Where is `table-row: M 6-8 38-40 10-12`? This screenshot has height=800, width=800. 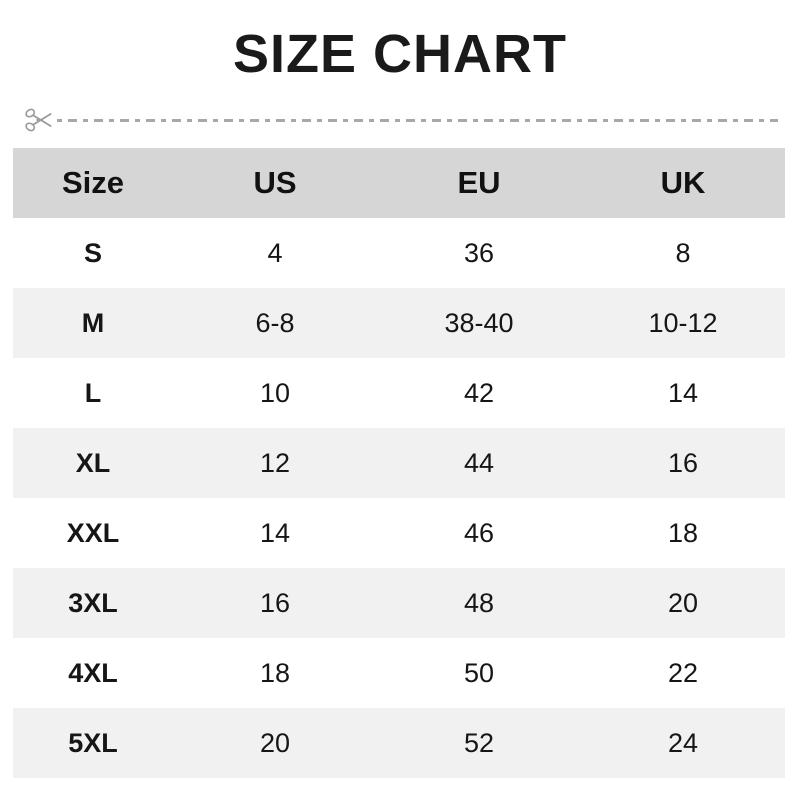 table-row: M 6-8 38-40 10-12 is located at coordinates (399, 323).